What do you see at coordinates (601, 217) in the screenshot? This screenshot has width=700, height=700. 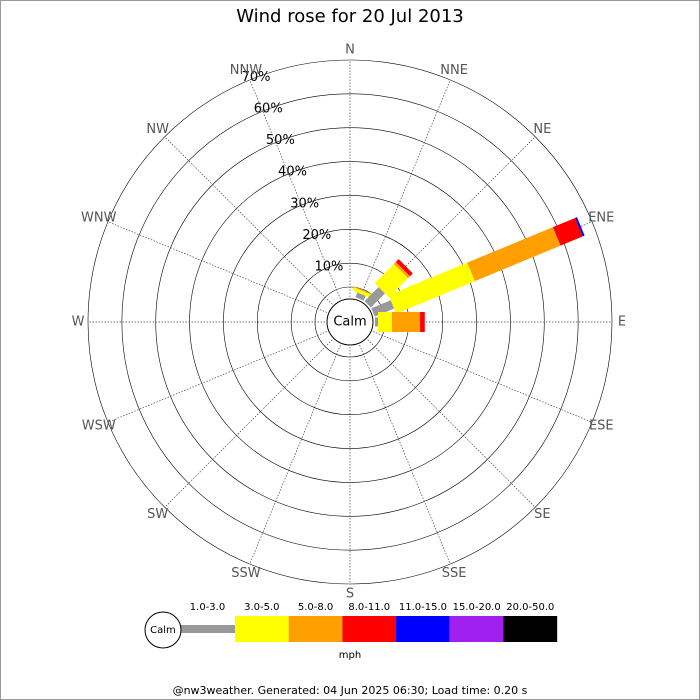 I see `direction-label: ENE` at bounding box center [601, 217].